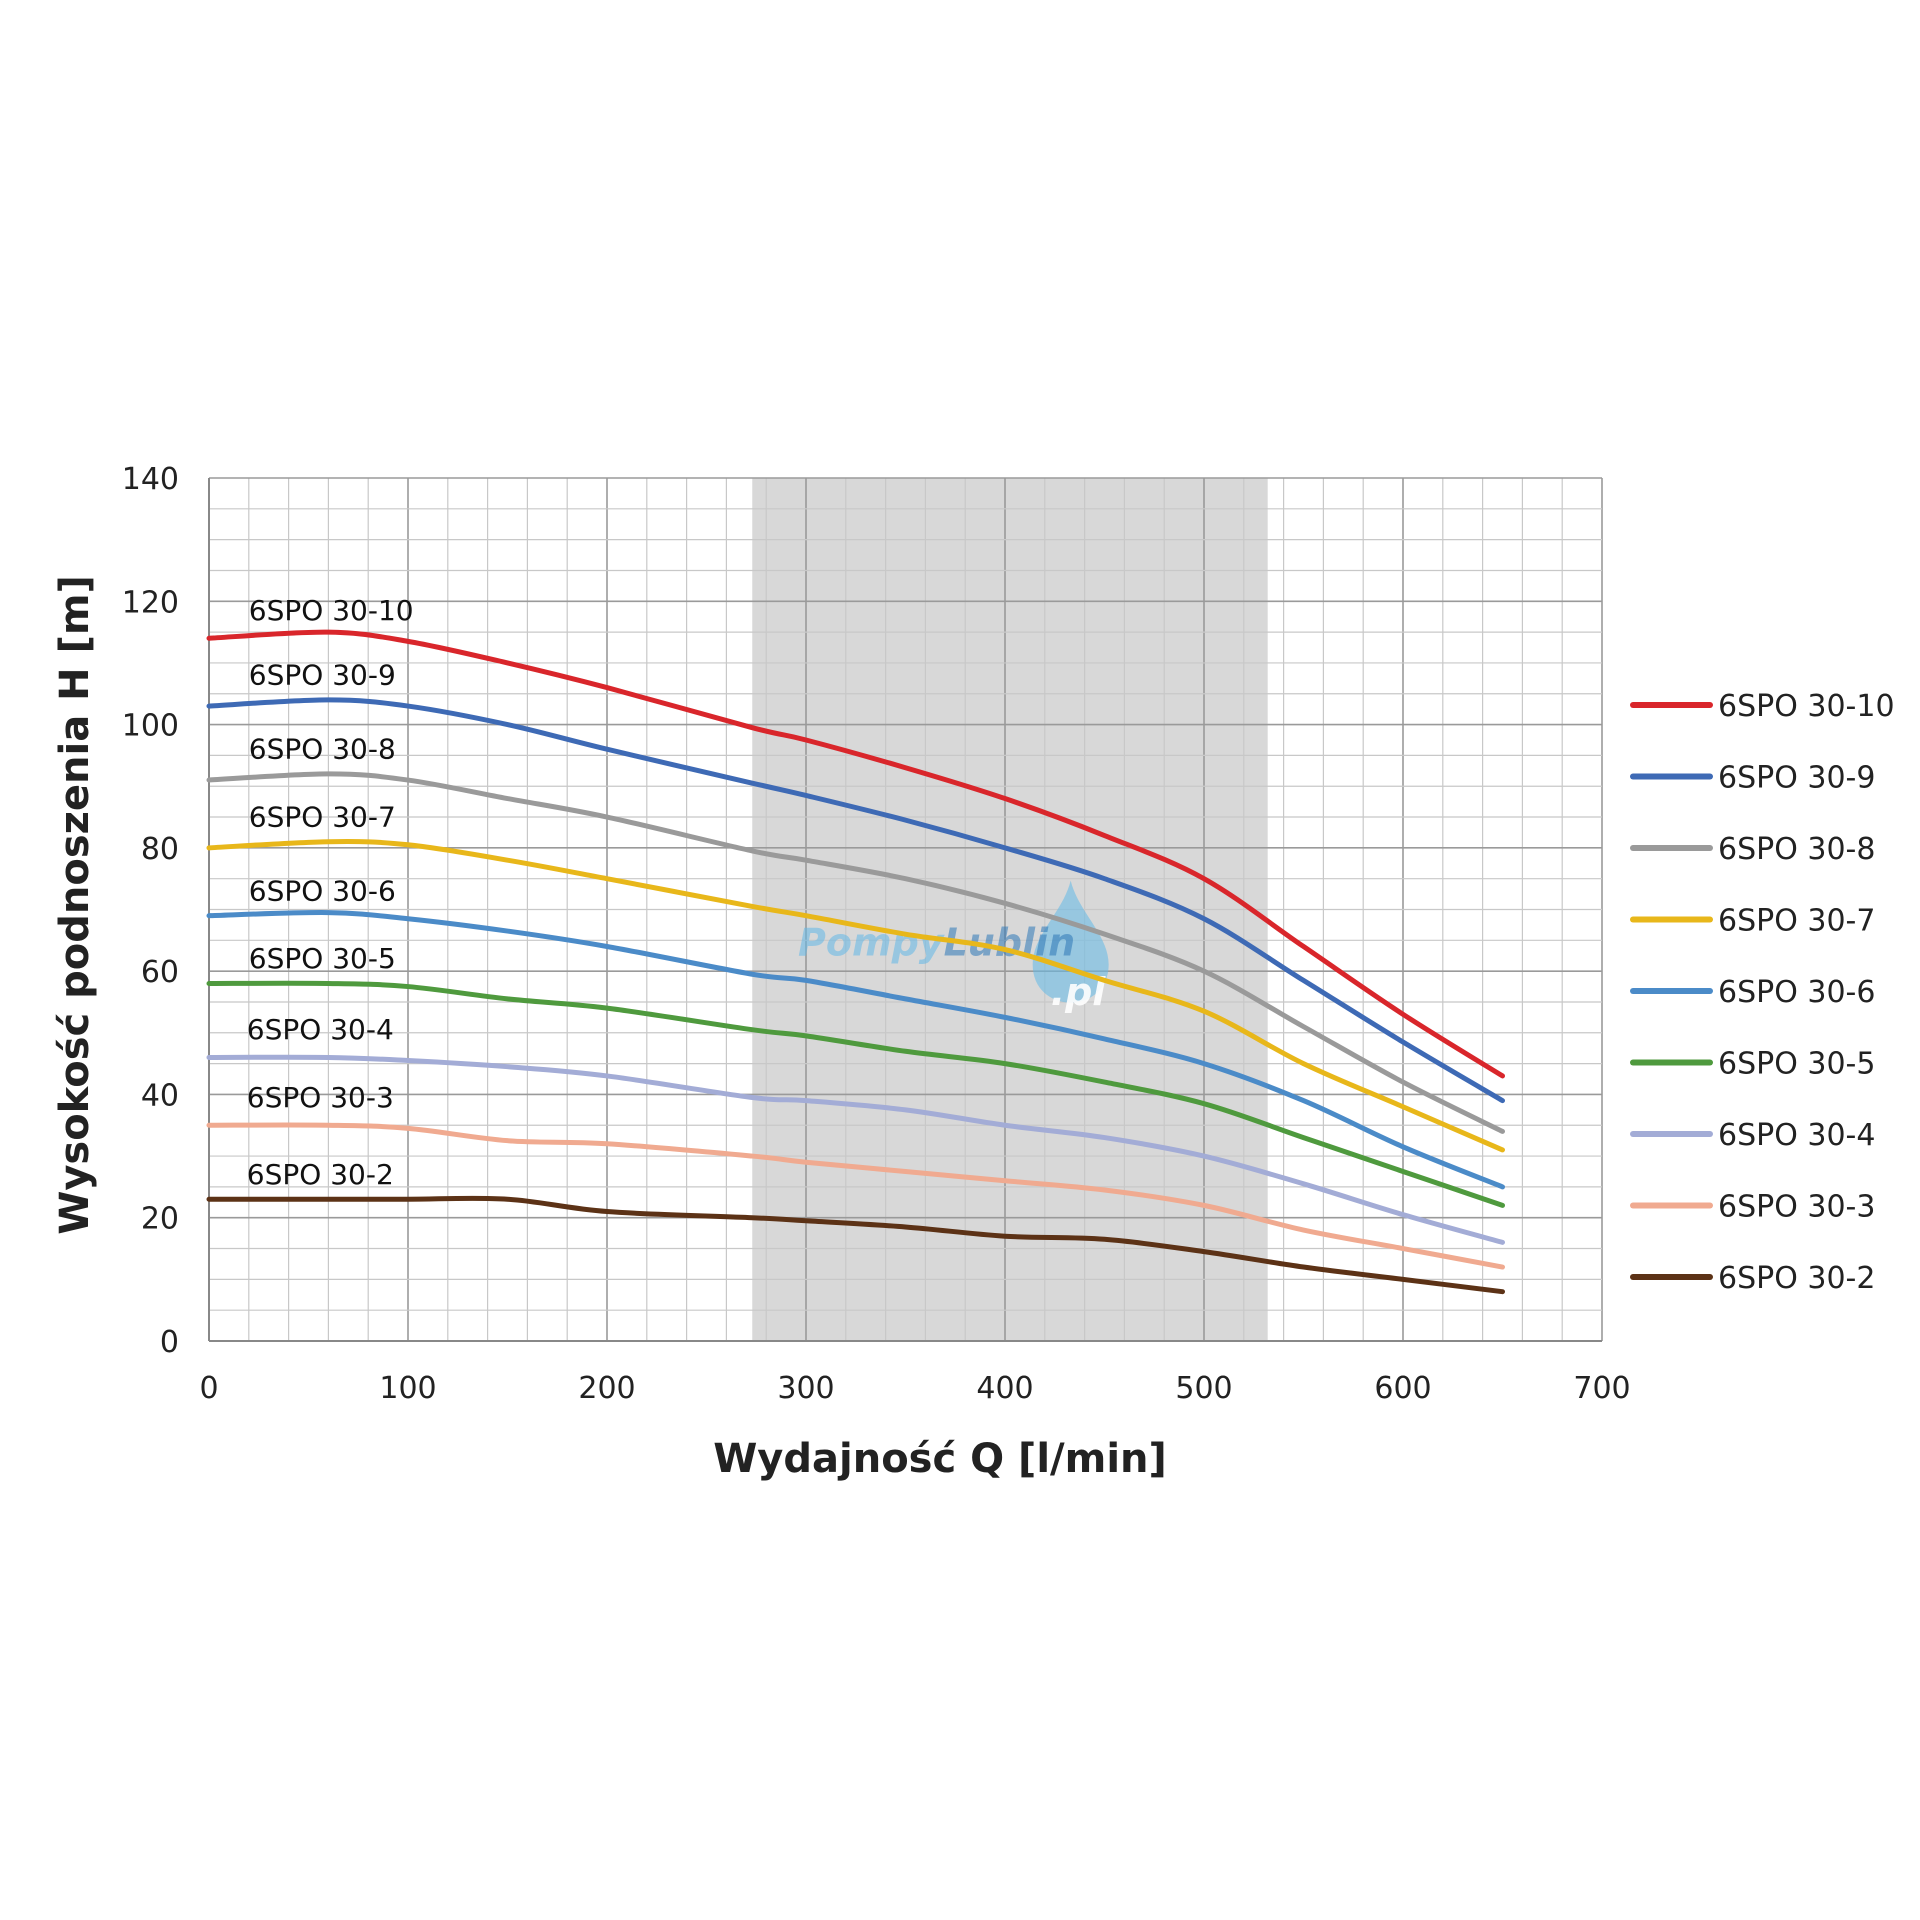 The height and width of the screenshot is (1920, 1920). I want to click on legend-label: 6SPO 30-2, so click(1796, 1278).